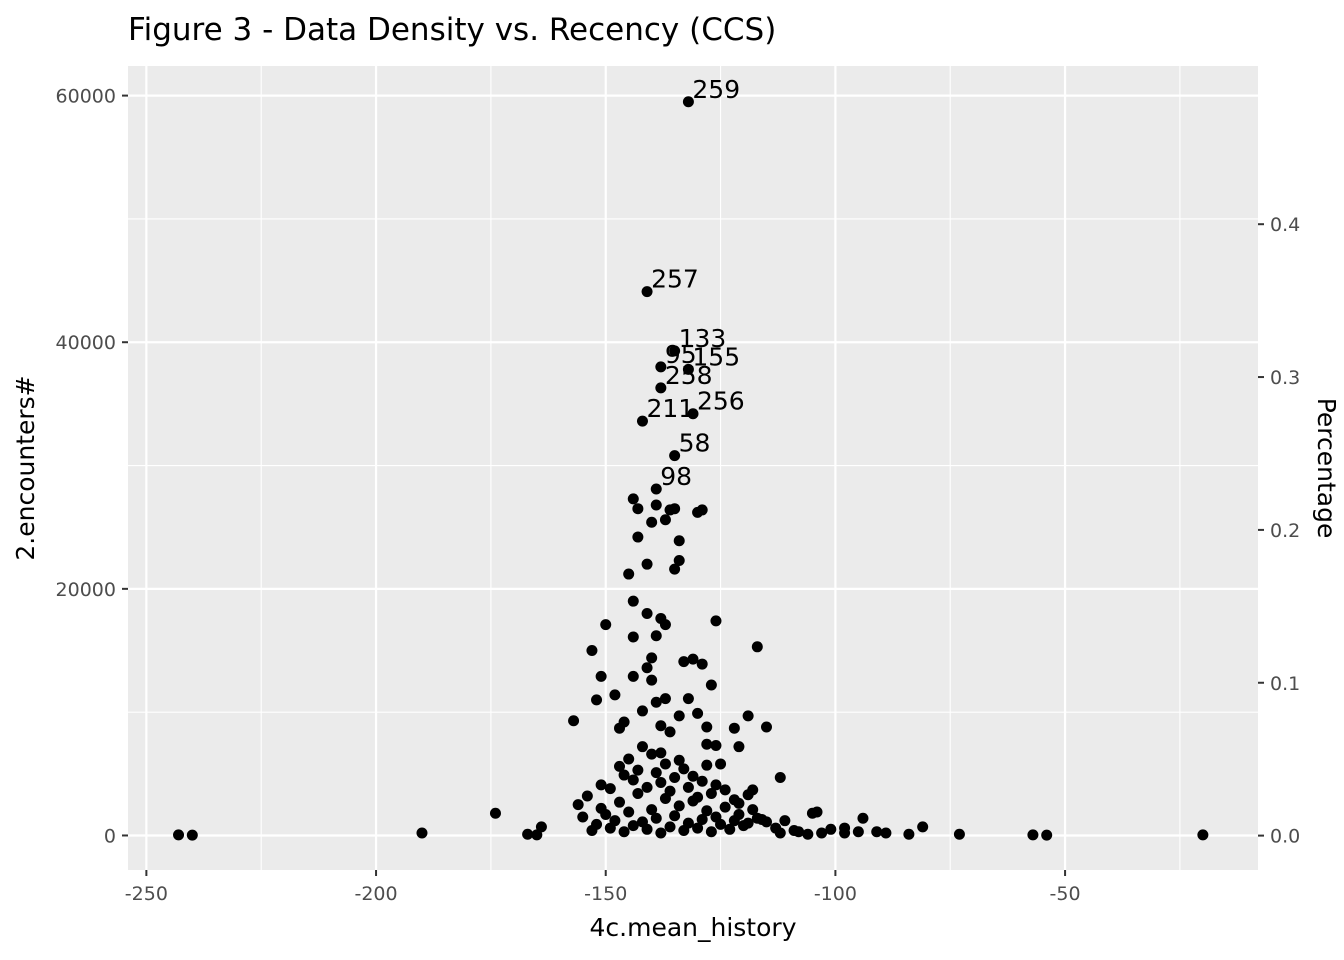 This screenshot has height=960, width=1344. What do you see at coordinates (375, 894) in the screenshot?
I see `x-axis-tick-label: -200` at bounding box center [375, 894].